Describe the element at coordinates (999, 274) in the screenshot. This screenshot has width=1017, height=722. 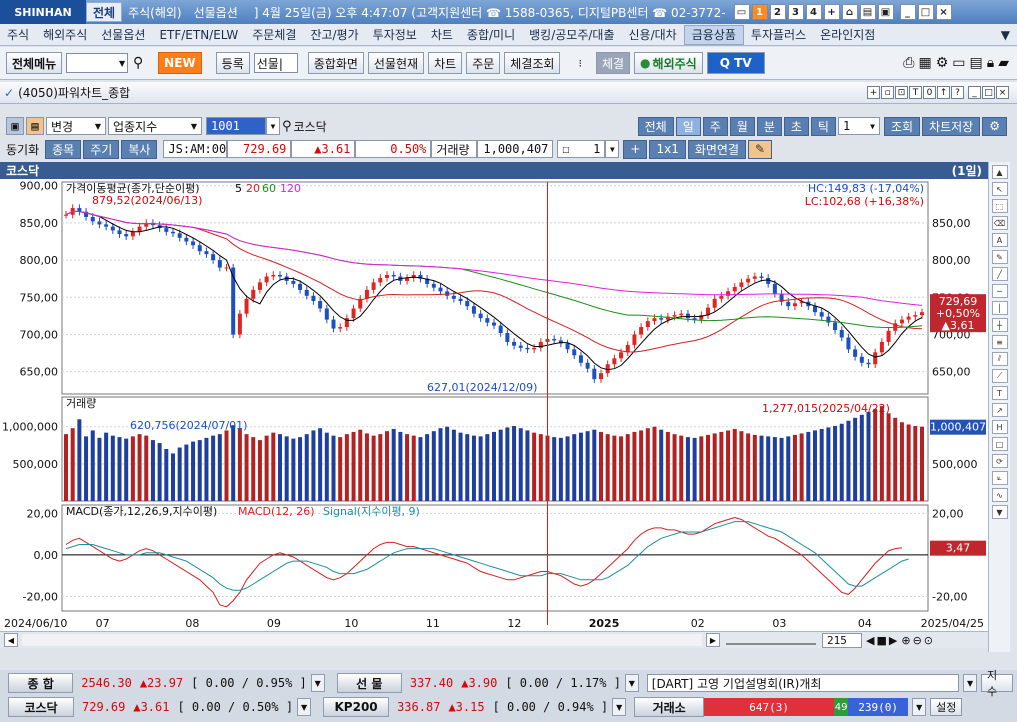
I see `trendline-icon: ╱` at that location.